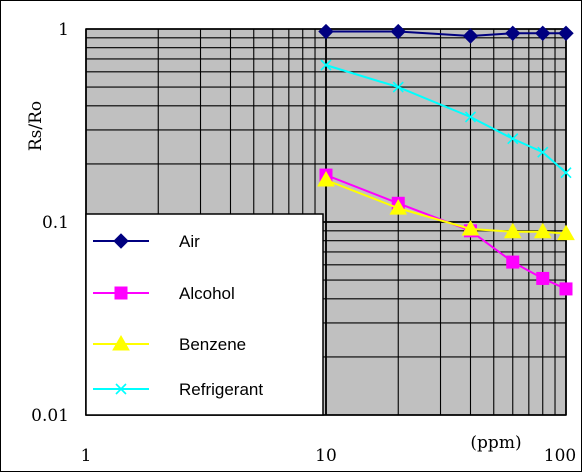  Describe the element at coordinates (50, 416) in the screenshot. I see `y-tick-label: 0.01` at that location.